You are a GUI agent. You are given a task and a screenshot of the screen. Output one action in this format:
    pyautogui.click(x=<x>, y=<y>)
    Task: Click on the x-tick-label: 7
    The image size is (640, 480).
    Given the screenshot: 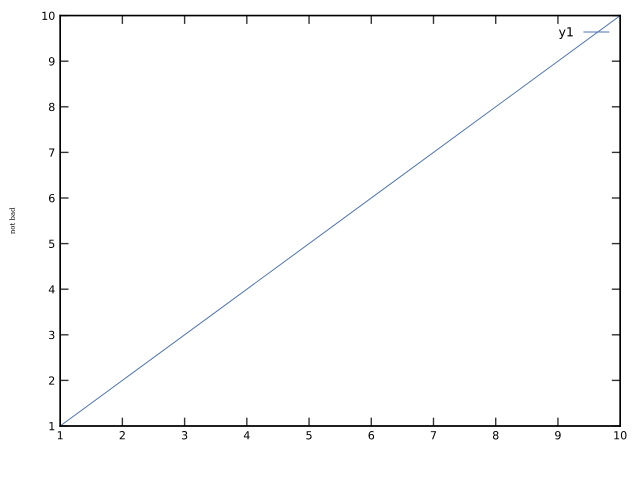 What is the action you would take?
    pyautogui.click(x=433, y=435)
    